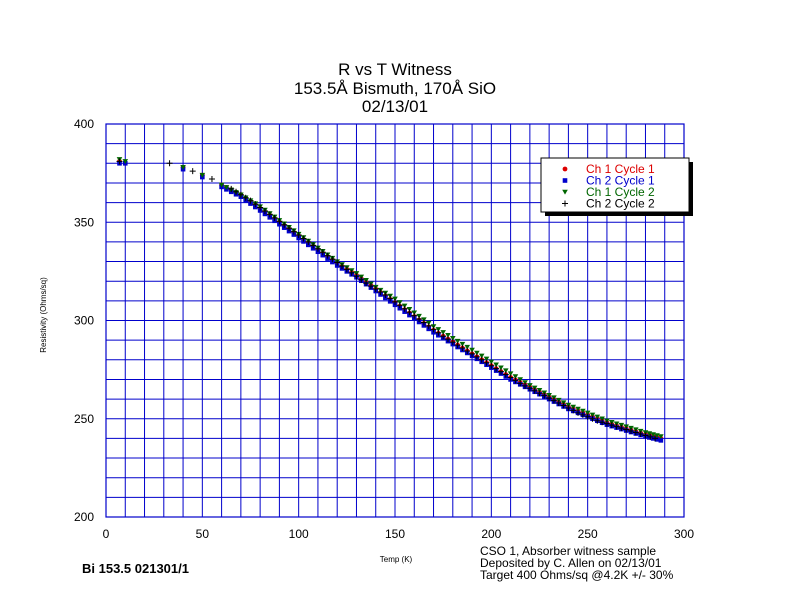  Describe the element at coordinates (577, 575) in the screenshot. I see `note-target: Target 400 Ohms/sq @4.2K +/- 30%` at that location.